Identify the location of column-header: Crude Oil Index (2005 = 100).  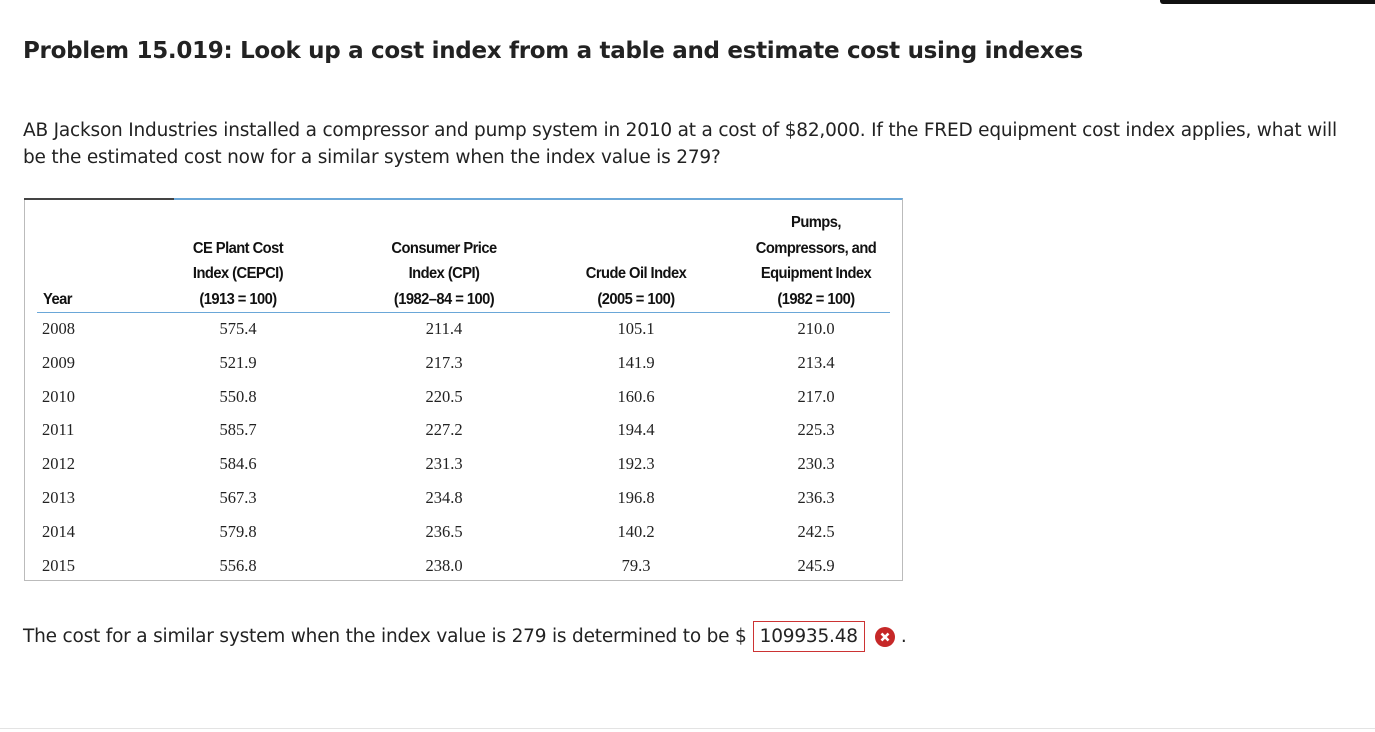
(636, 256).